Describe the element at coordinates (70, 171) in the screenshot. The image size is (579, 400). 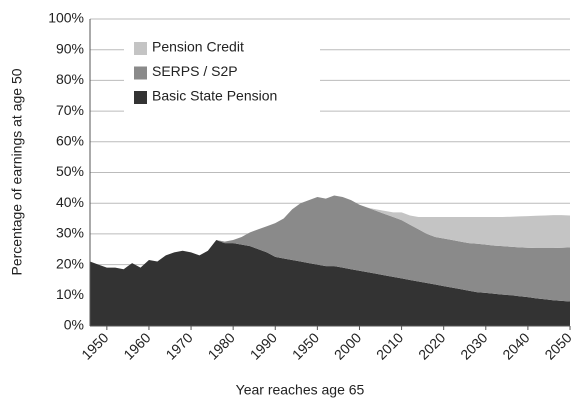
I see `y-tick-label: 50%` at that location.